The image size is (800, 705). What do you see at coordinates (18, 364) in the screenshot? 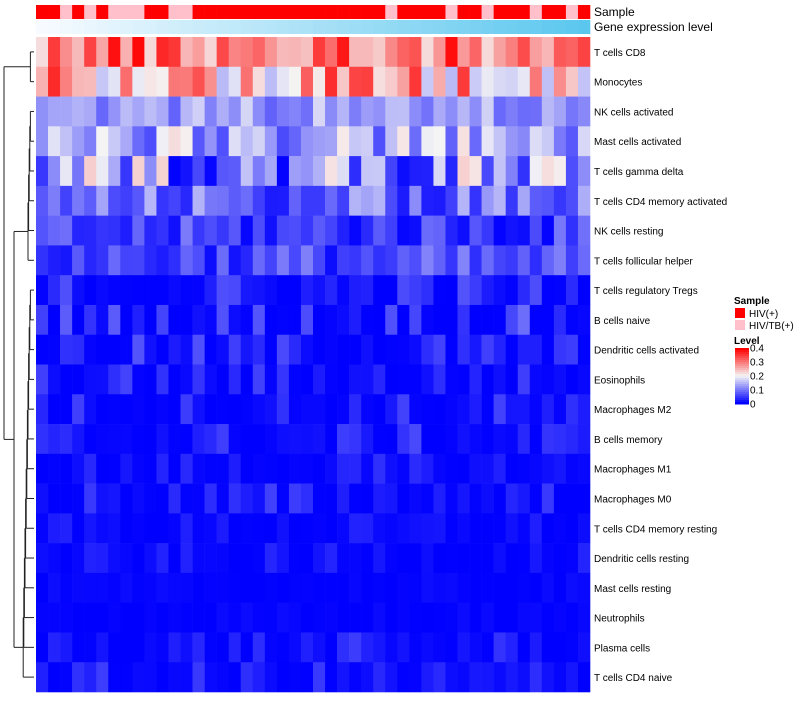
I see `row-dendrogram` at bounding box center [18, 364].